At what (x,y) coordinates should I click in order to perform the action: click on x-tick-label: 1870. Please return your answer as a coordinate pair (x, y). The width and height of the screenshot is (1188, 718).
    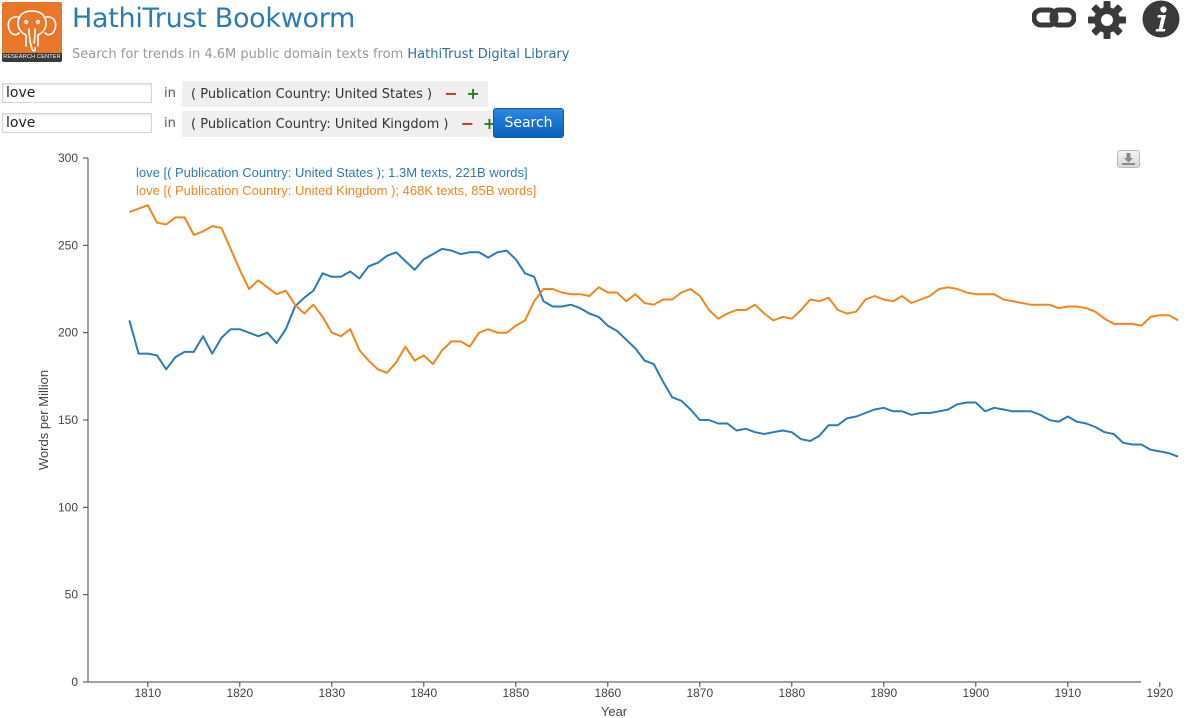
    Looking at the image, I should click on (699, 693).